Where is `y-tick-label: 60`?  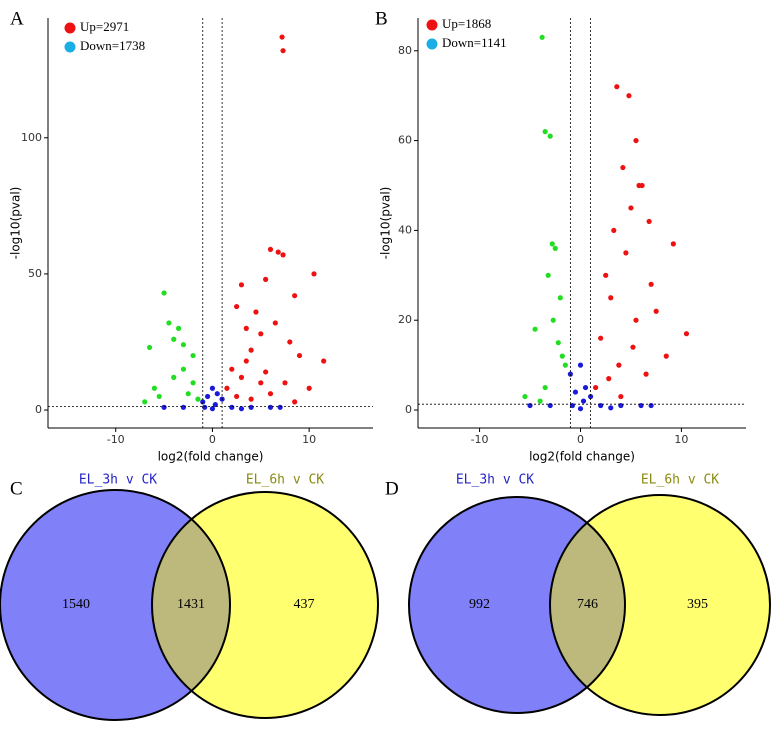
y-tick-label: 60 is located at coordinates (405, 140).